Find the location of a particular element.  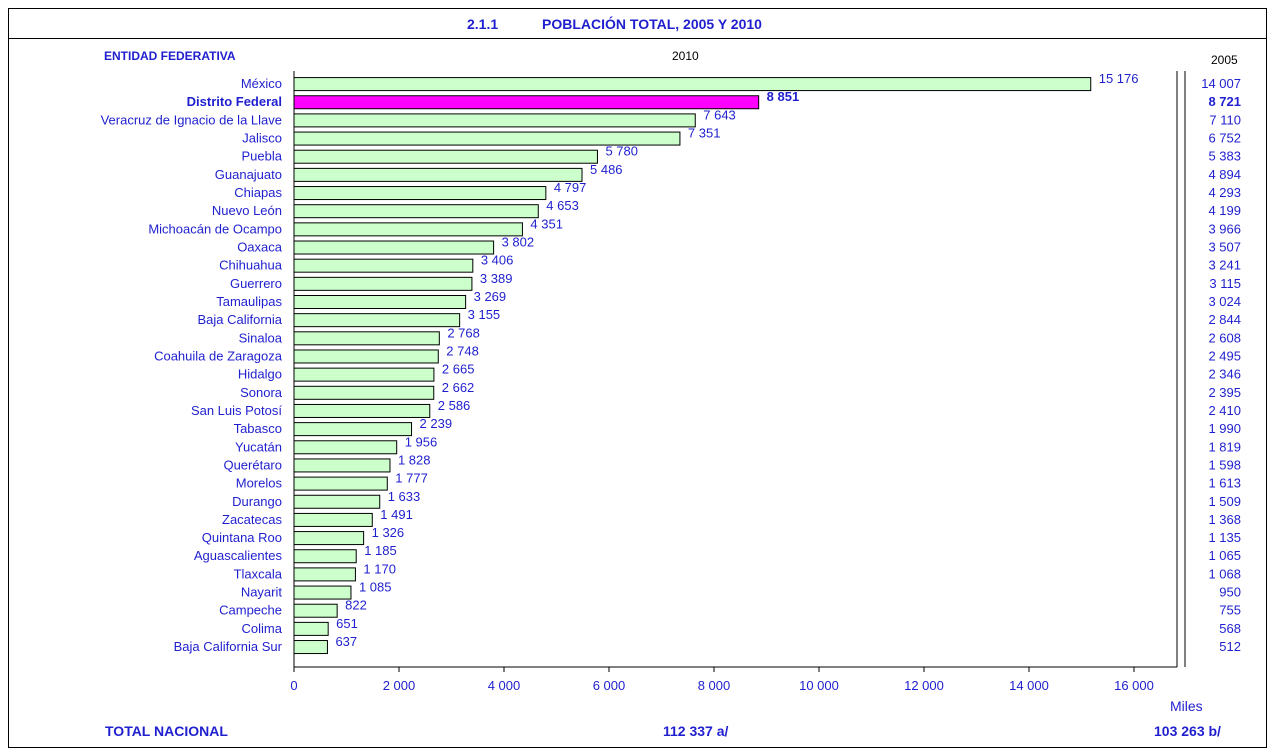

category-label: Michoacán de Ocampo is located at coordinates (215, 228).